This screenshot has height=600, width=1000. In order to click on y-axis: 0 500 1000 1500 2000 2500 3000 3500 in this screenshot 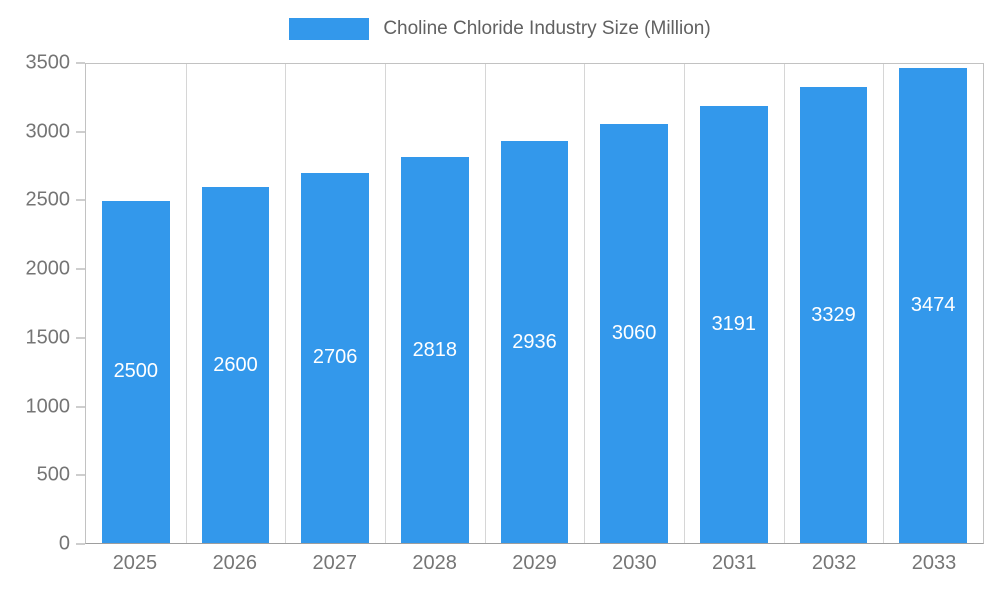, I will do `click(35, 303)`.